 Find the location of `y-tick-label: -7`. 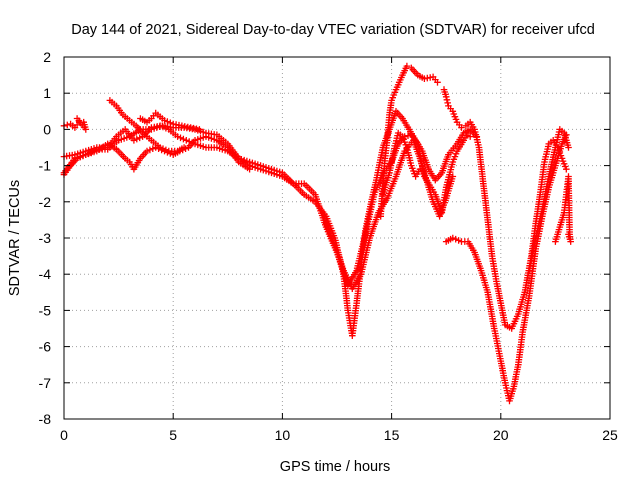

y-tick-label: -7 is located at coordinates (45, 383).